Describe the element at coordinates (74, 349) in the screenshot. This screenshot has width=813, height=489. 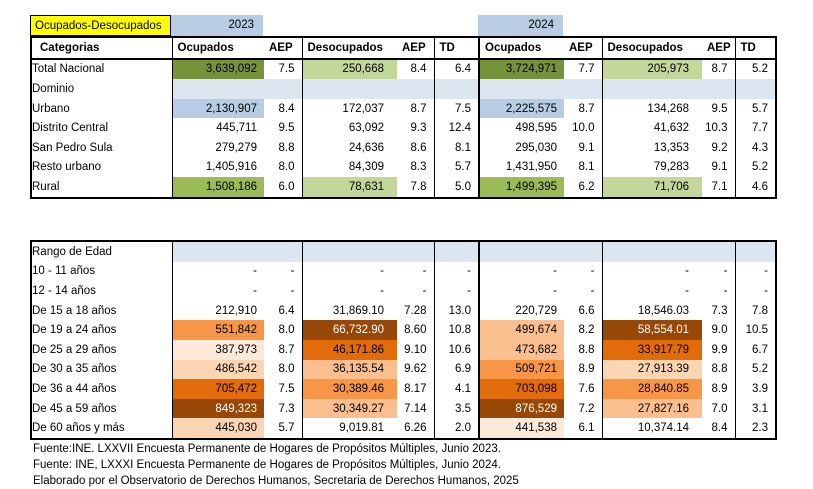
I see `row-label: De 25 a 29 años` at that location.